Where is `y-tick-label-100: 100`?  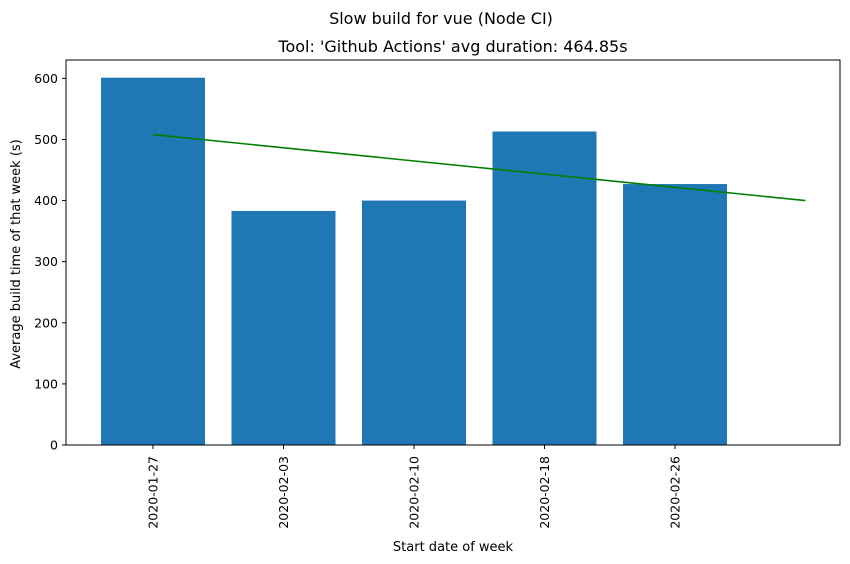 y-tick-label-100: 100 is located at coordinates (46, 383).